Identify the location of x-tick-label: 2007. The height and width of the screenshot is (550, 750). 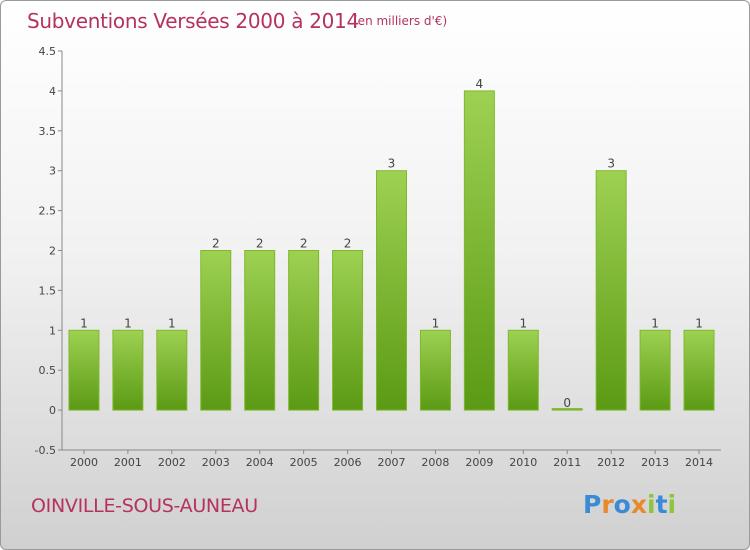
(392, 462).